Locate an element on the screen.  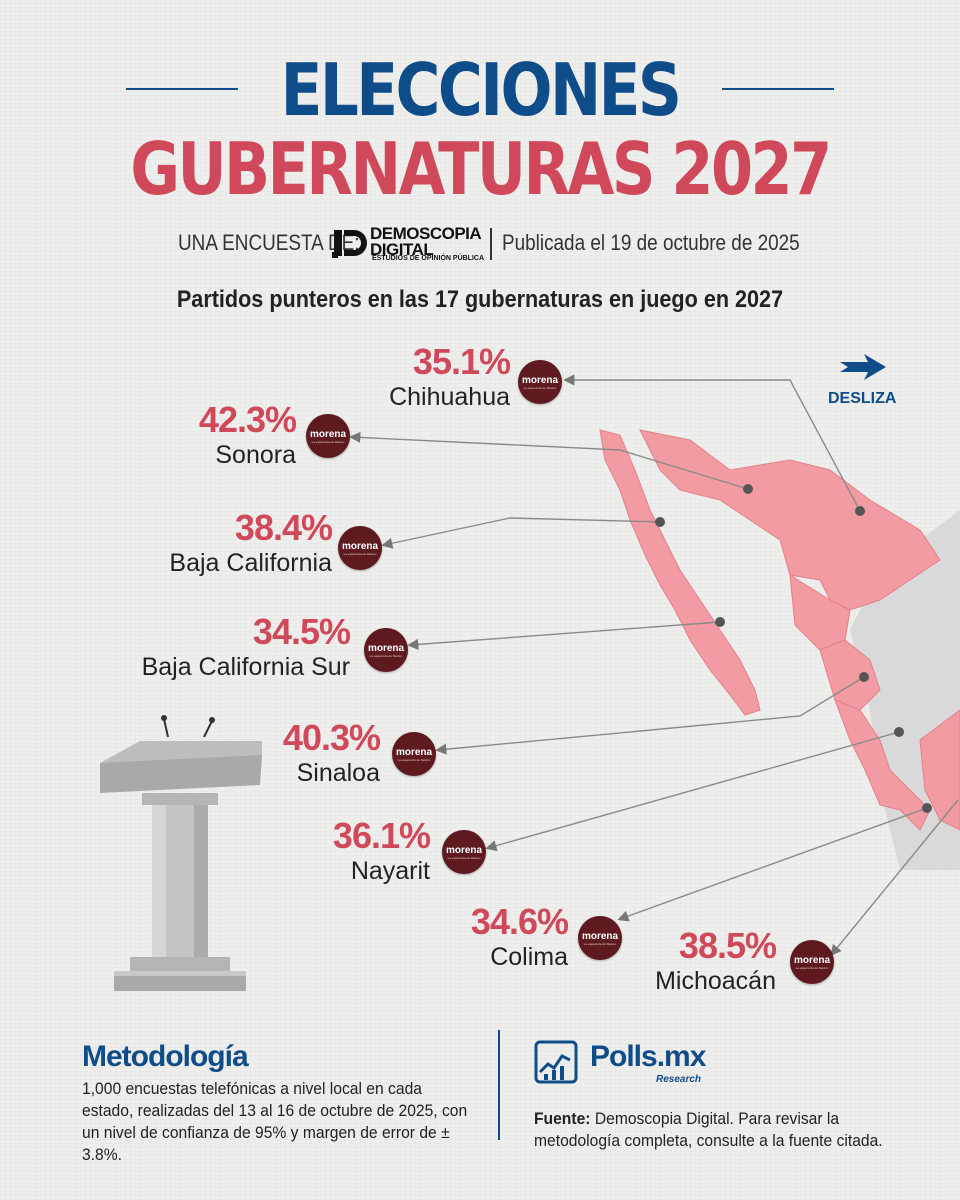
state-percent: 40.3% is located at coordinates (331, 737).